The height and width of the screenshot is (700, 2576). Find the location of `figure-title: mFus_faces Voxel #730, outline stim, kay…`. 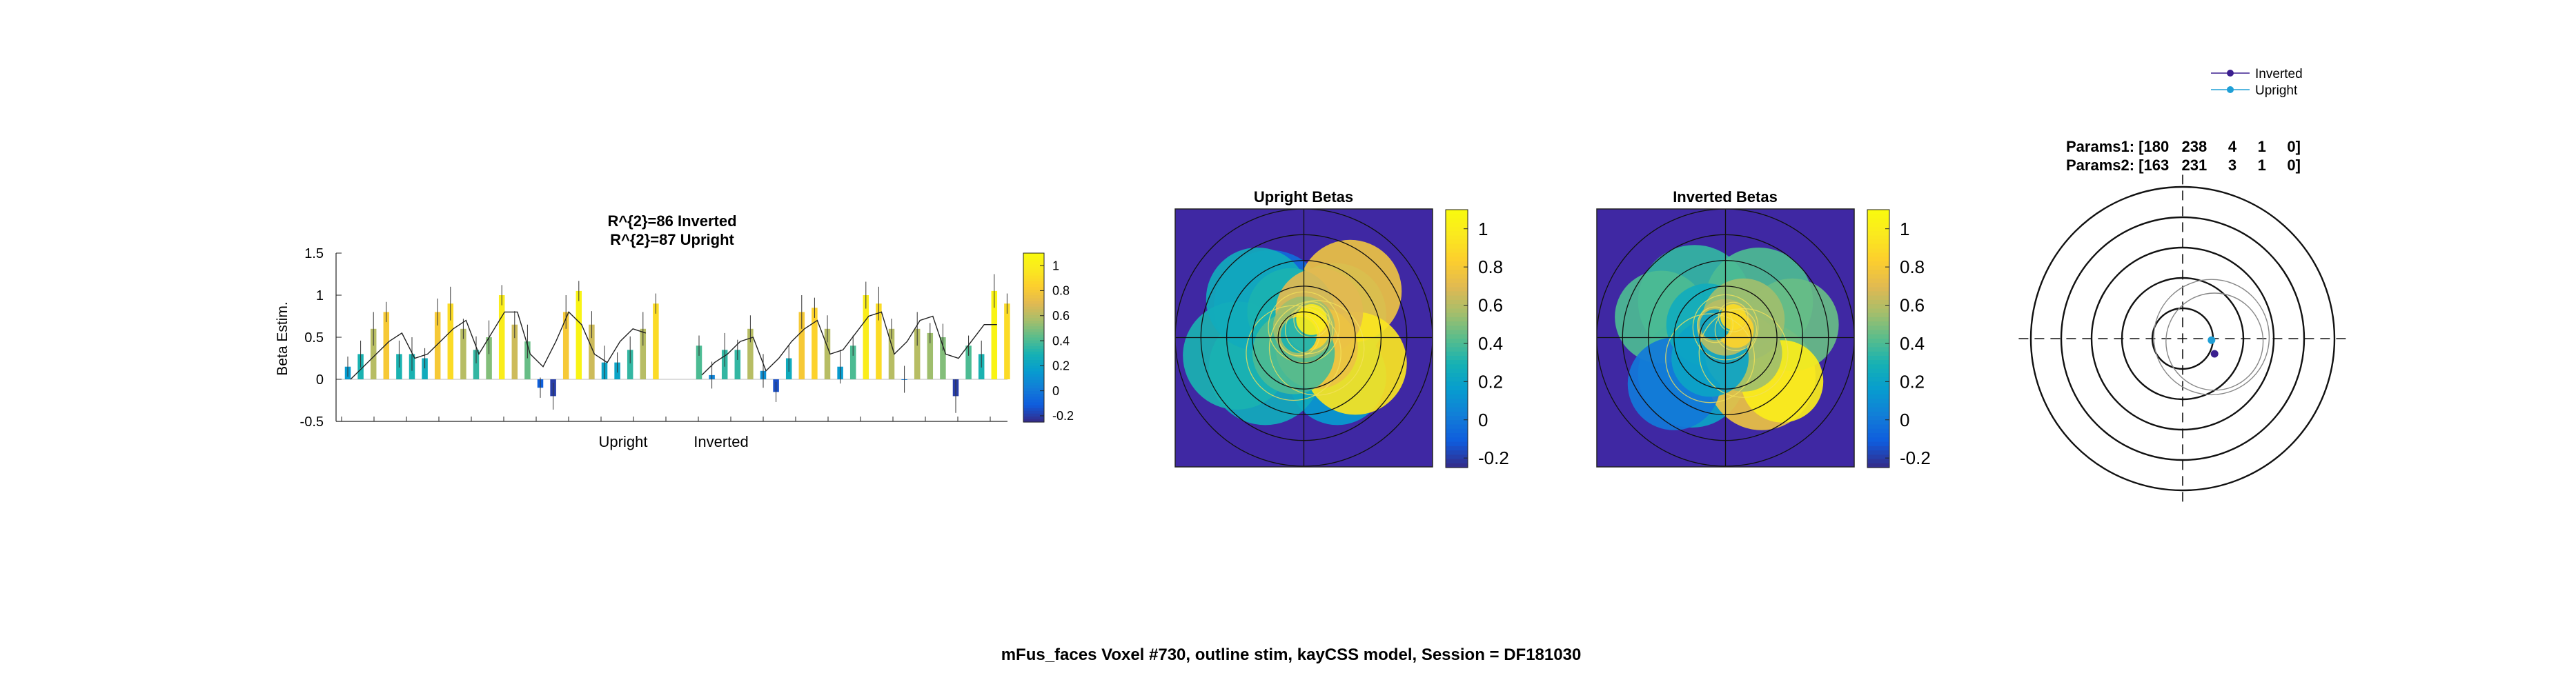

figure-title: mFus_faces Voxel #730, outline stim, kay… is located at coordinates (1291, 655).